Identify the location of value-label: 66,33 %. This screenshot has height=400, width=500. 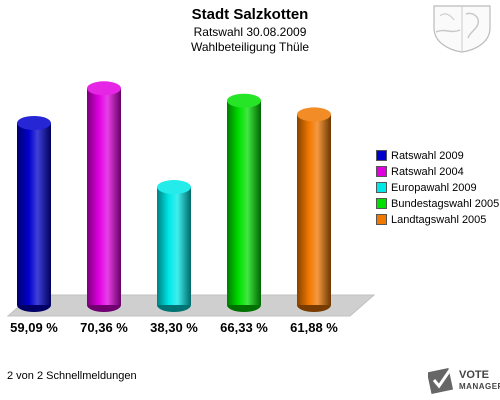
(244, 327).